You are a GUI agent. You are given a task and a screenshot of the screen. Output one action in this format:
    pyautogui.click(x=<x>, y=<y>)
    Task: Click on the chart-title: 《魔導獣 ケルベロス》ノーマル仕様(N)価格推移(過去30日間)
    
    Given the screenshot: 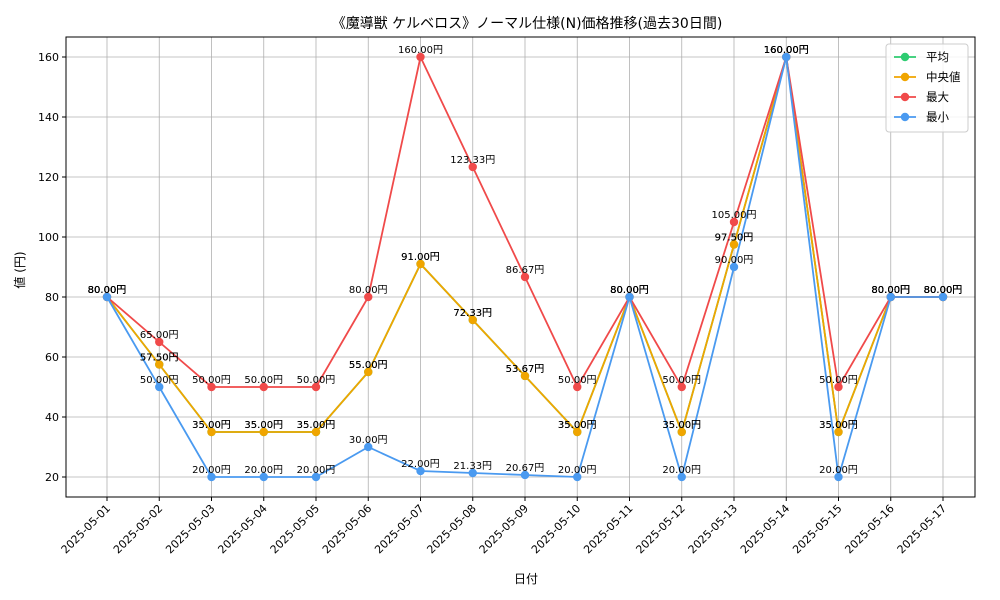 What is the action you would take?
    pyautogui.click(x=527, y=24)
    